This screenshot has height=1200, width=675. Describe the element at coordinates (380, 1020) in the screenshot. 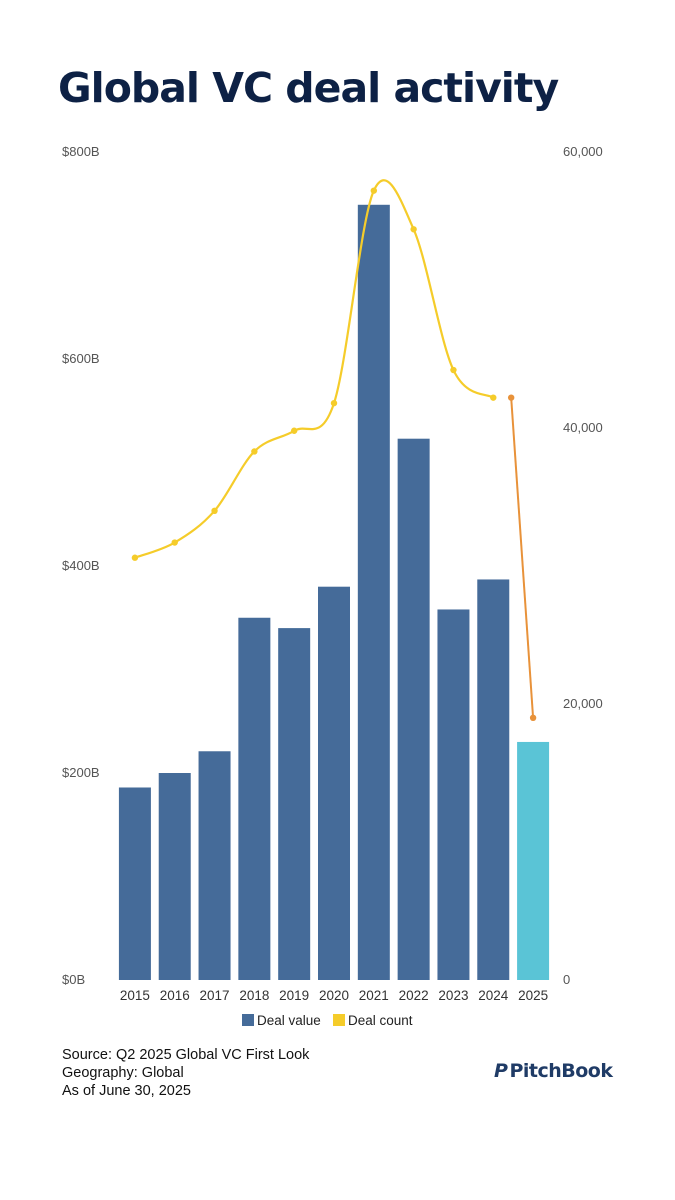

I see `legend-label: Deal count` at that location.